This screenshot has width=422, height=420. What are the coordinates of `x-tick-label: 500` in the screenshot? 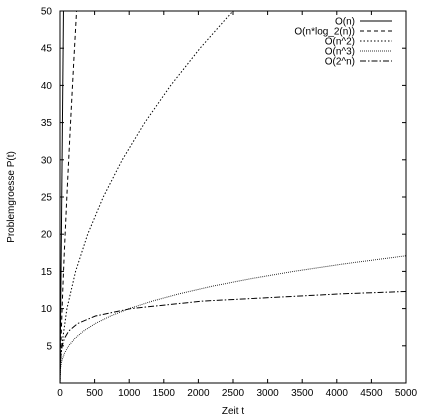 It's located at (94, 393).